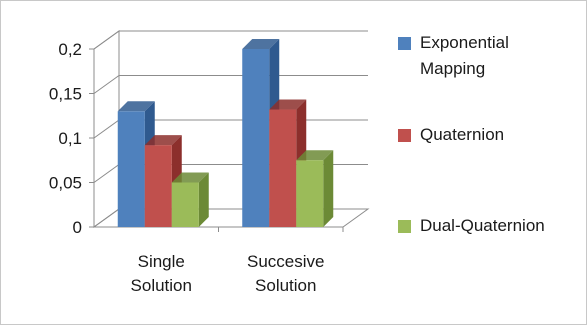 Image resolution: width=587 pixels, height=325 pixels. What do you see at coordinates (77, 227) in the screenshot?
I see `y-tick-label: 0` at bounding box center [77, 227].